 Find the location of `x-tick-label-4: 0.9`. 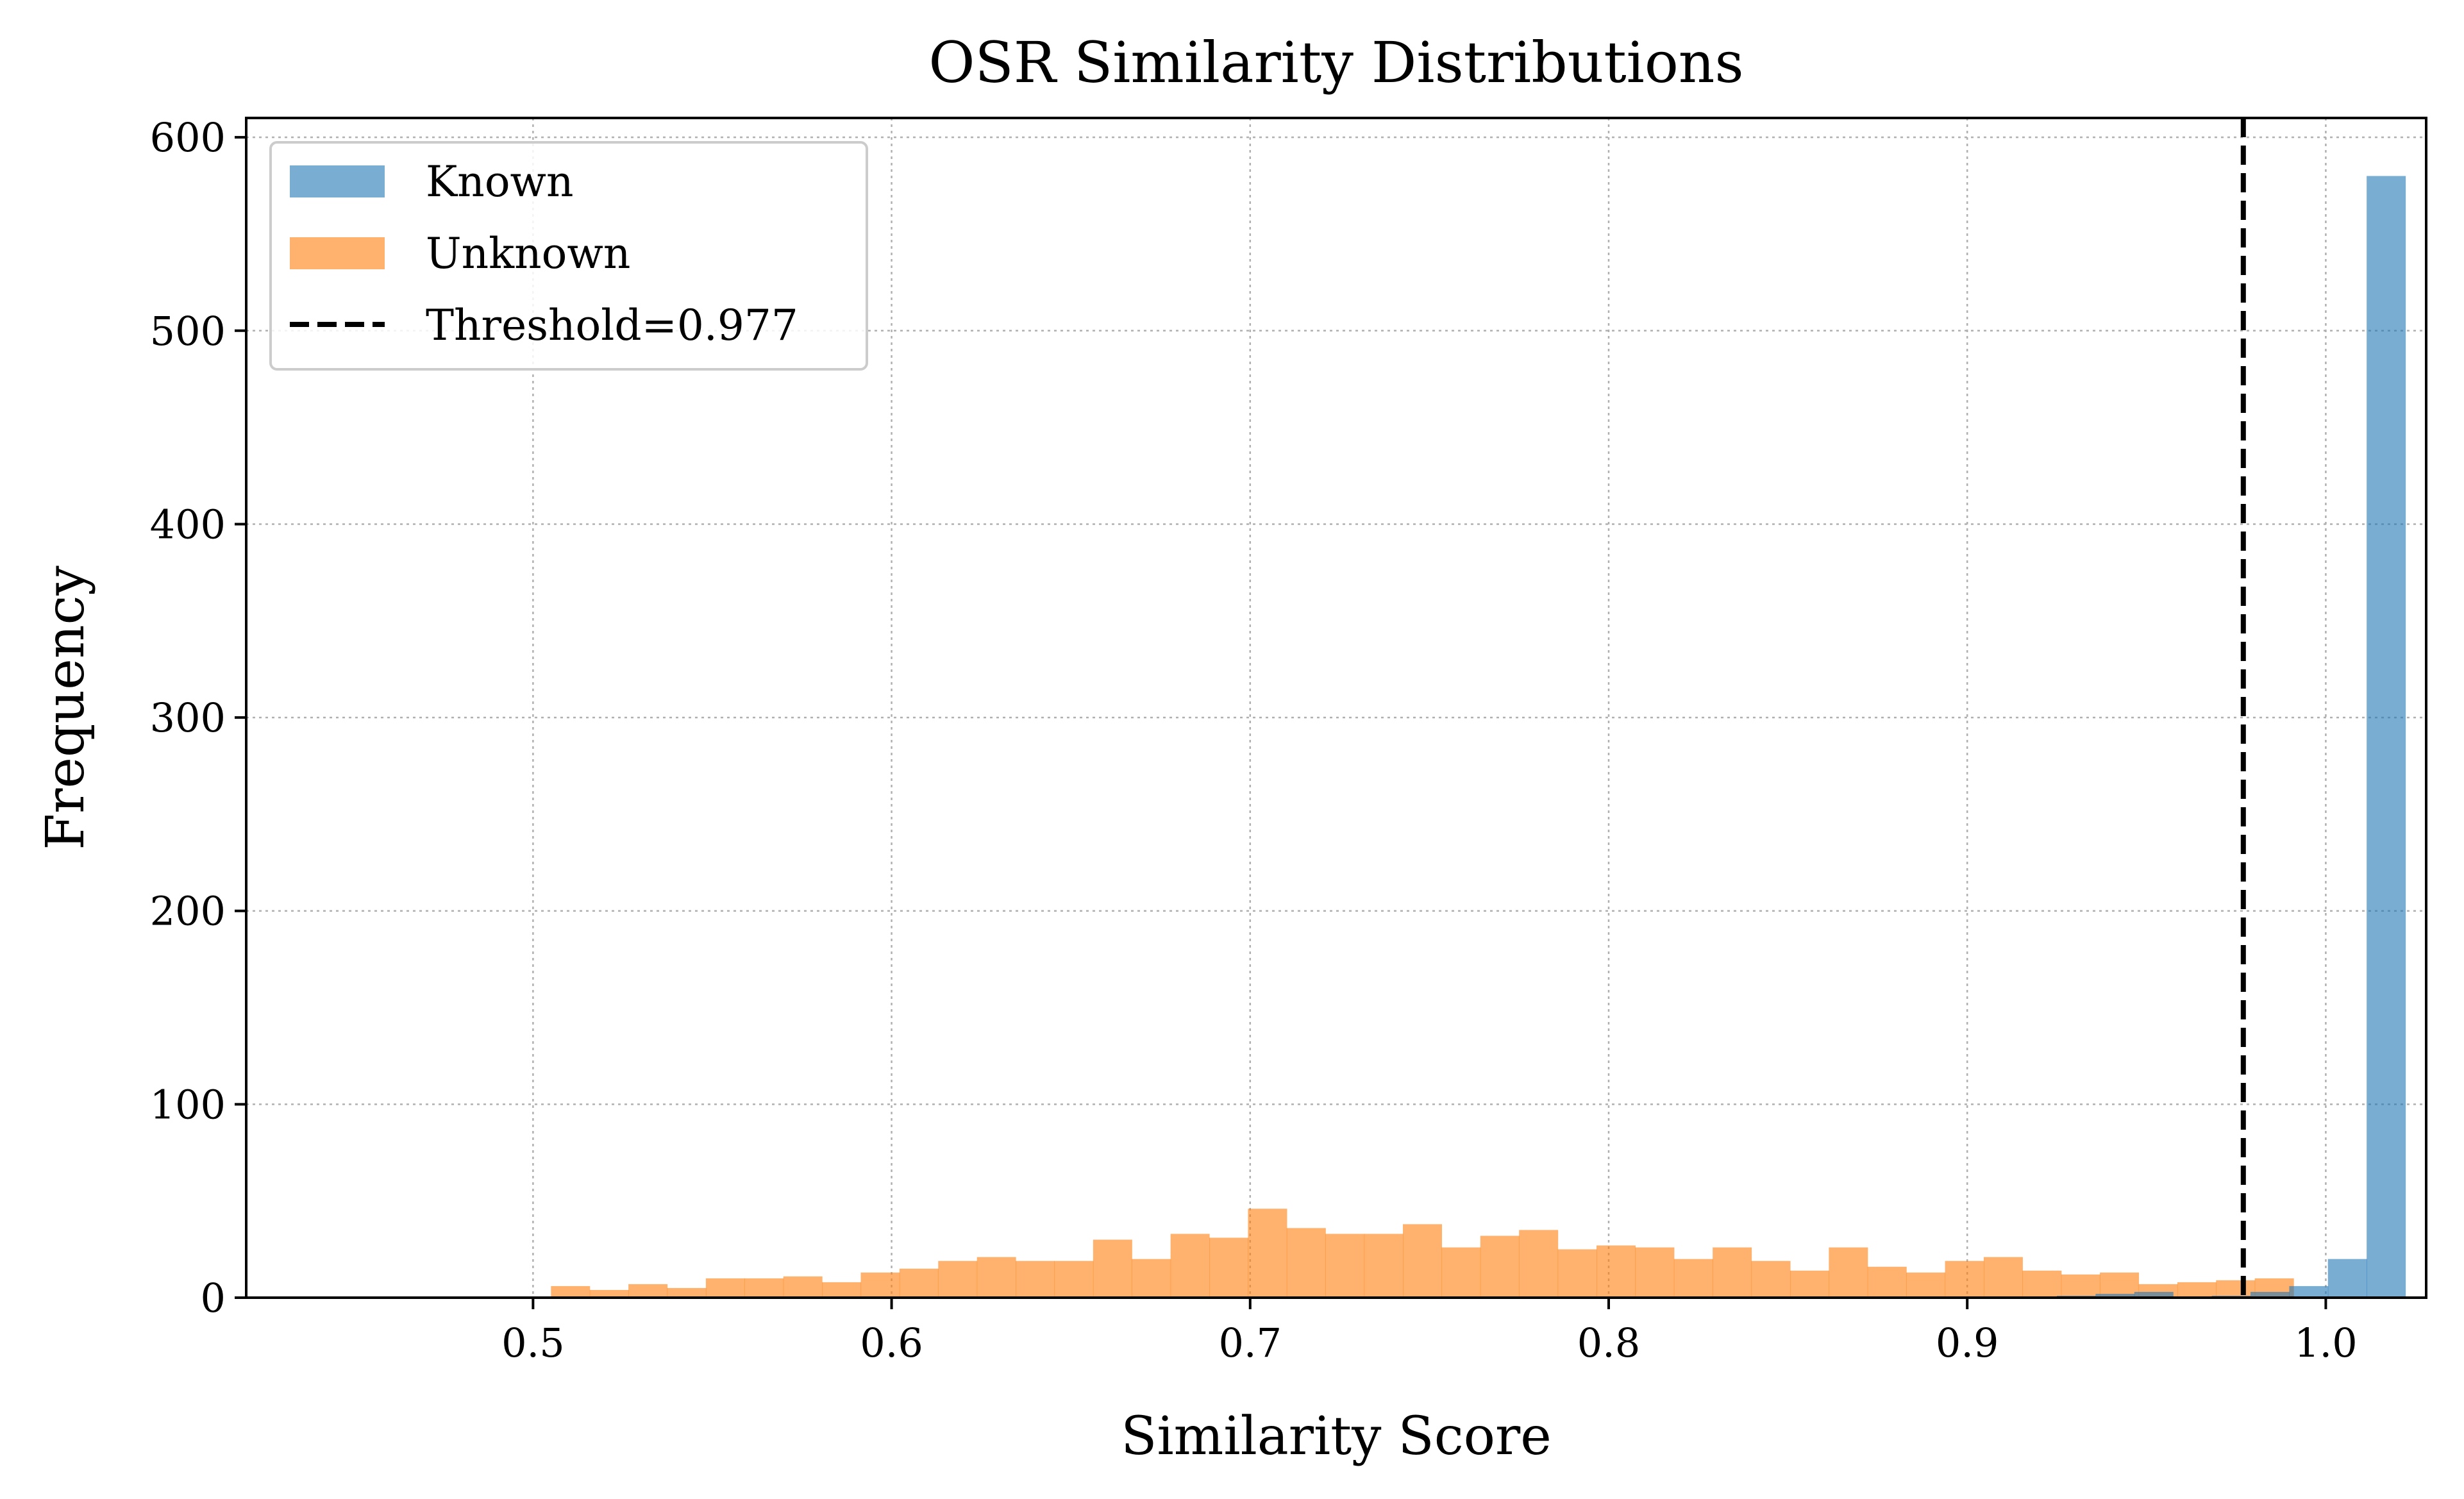

x-tick-label-4: 0.9 is located at coordinates (1967, 1342).